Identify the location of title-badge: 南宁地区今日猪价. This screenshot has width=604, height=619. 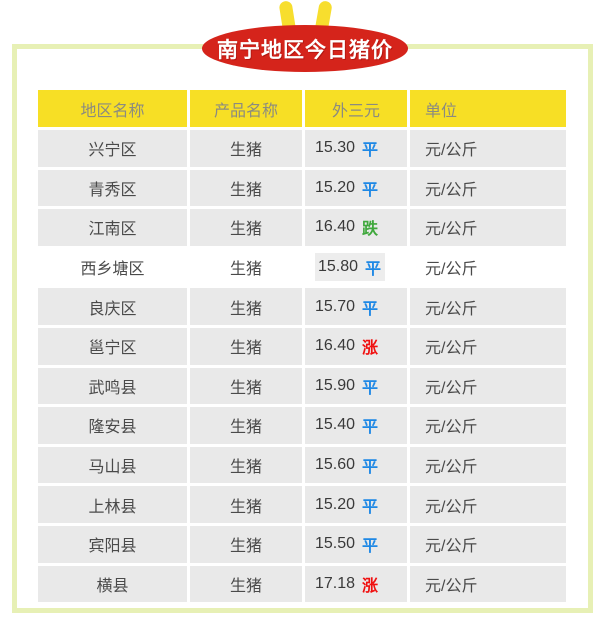
(305, 48).